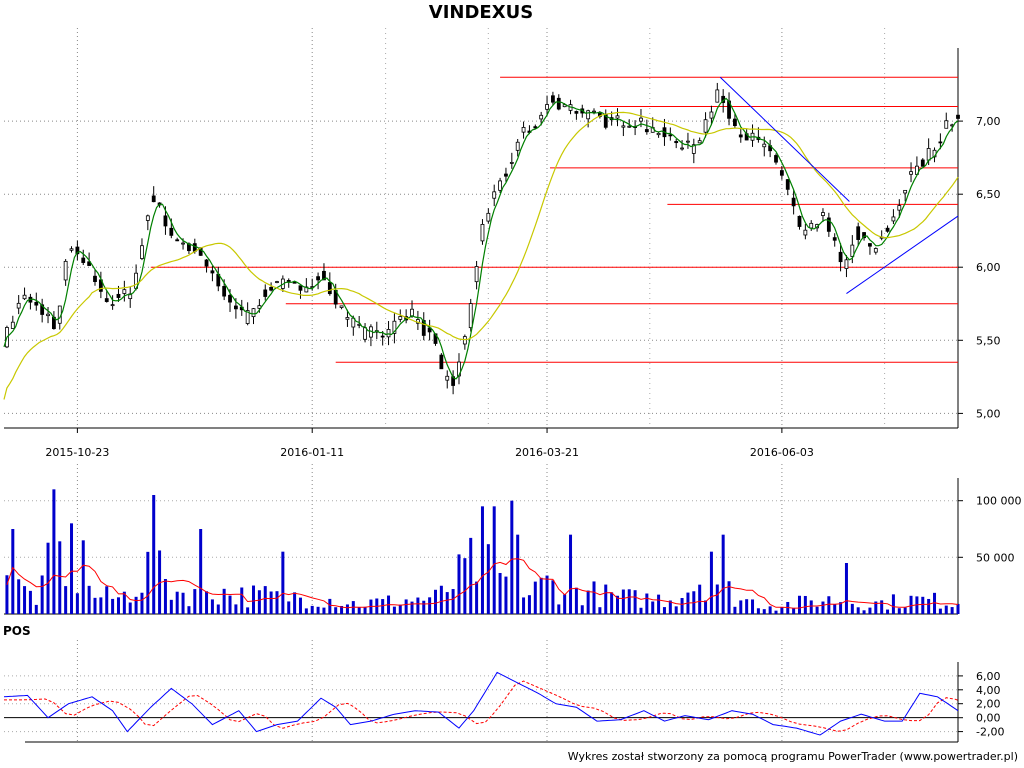  I want to click on x-tick-label: 2015-10-23, so click(77, 452).